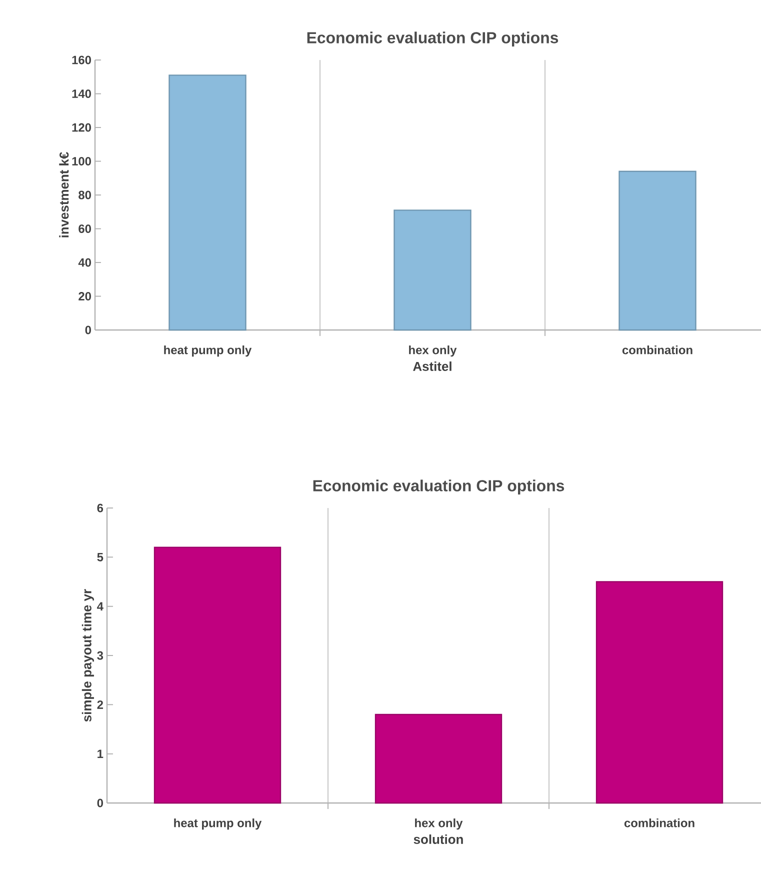  What do you see at coordinates (84, 262) in the screenshot?
I see `y-tick-label: 40` at bounding box center [84, 262].